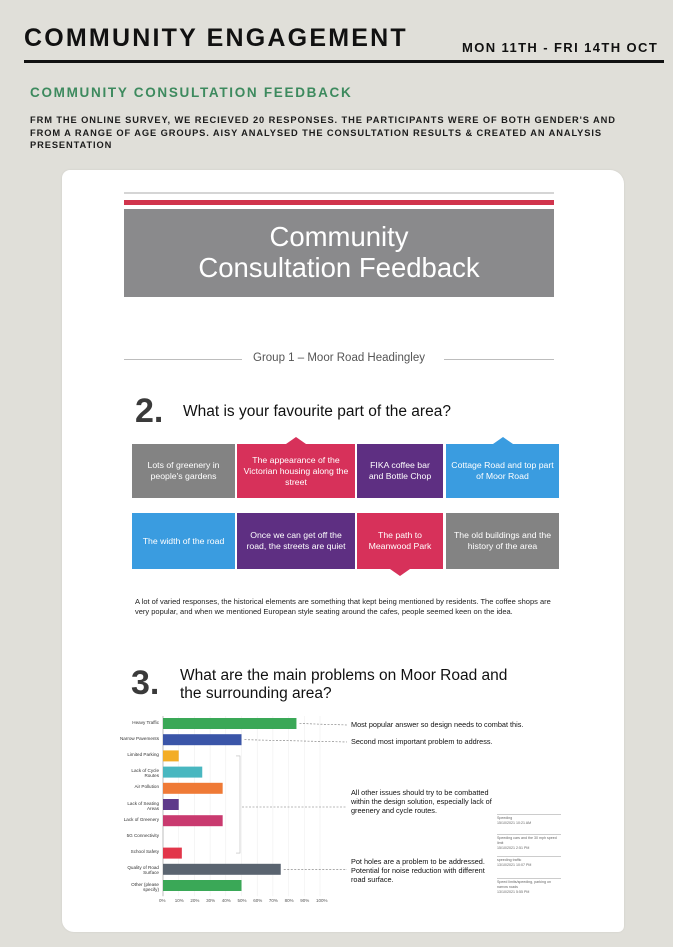  What do you see at coordinates (514, 865) in the screenshot?
I see `response-card-3-date: 13/10/2021 10:07 PM` at bounding box center [514, 865].